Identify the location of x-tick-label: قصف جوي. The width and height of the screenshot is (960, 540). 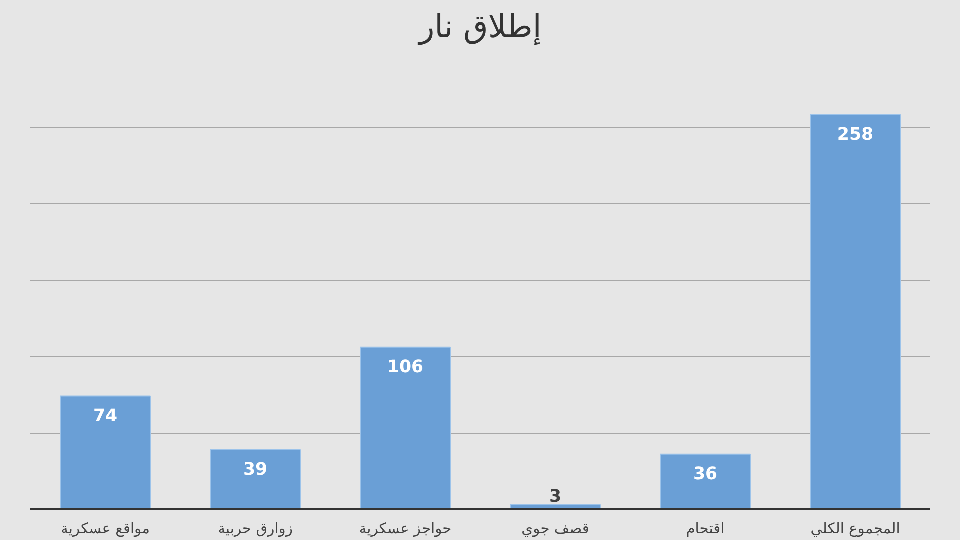
(556, 529).